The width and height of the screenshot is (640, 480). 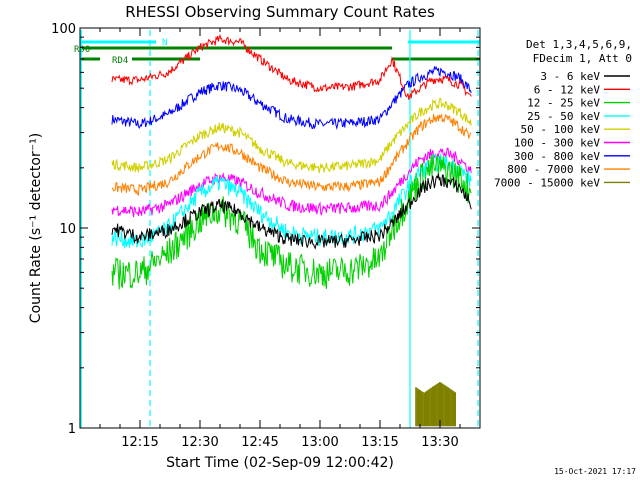 I want to click on y-axis-label: Count Rate (s⁻¹ detector⁻¹), so click(x=36, y=228).